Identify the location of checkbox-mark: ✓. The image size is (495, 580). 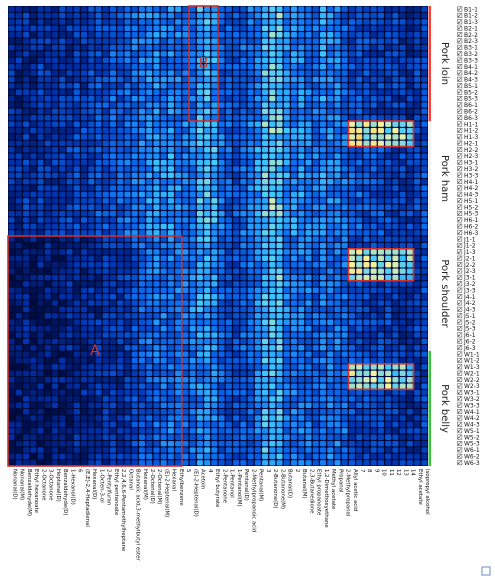
(459, 124).